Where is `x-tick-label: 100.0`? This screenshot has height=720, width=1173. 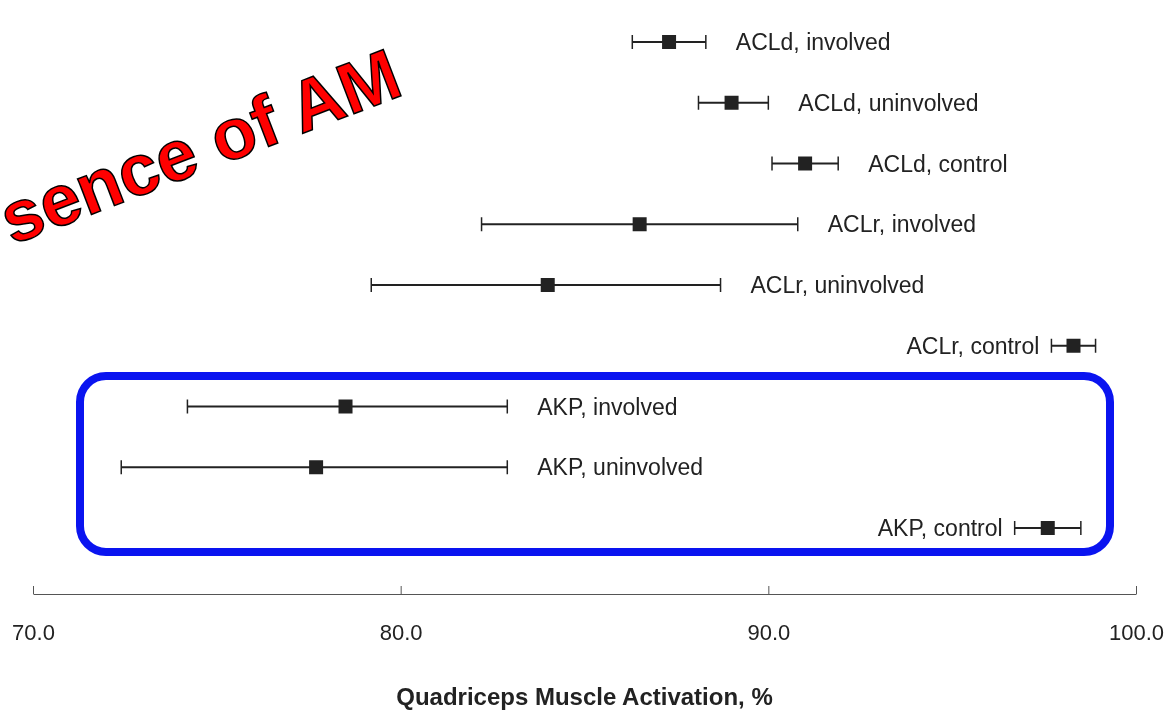
x-tick-label: 100.0 is located at coordinates (1136, 632).